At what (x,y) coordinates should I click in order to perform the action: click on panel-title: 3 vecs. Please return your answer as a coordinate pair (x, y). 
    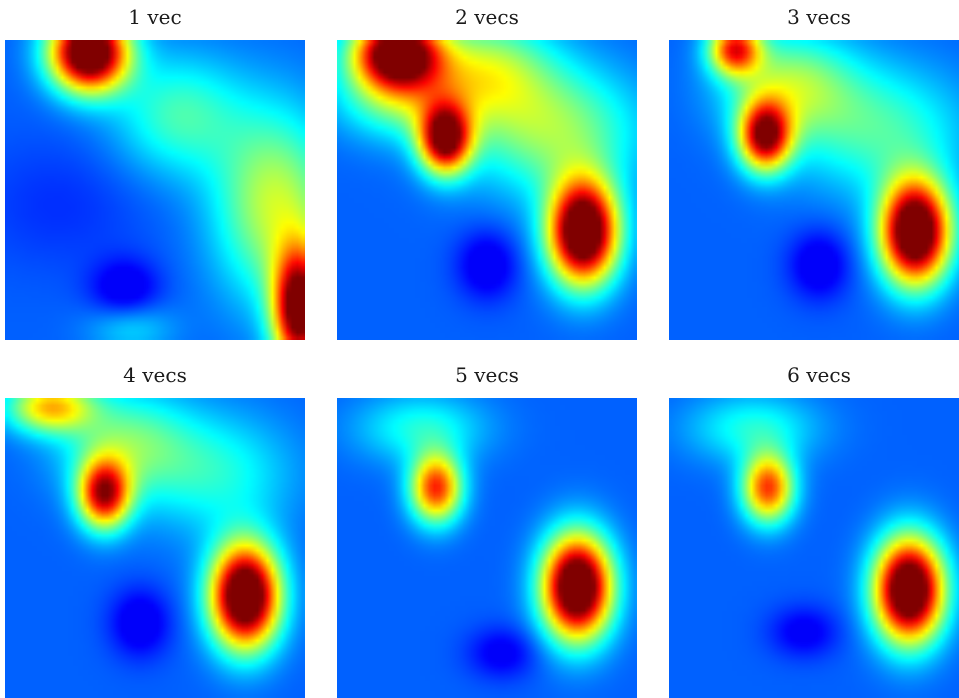
    Looking at the image, I should click on (819, 17).